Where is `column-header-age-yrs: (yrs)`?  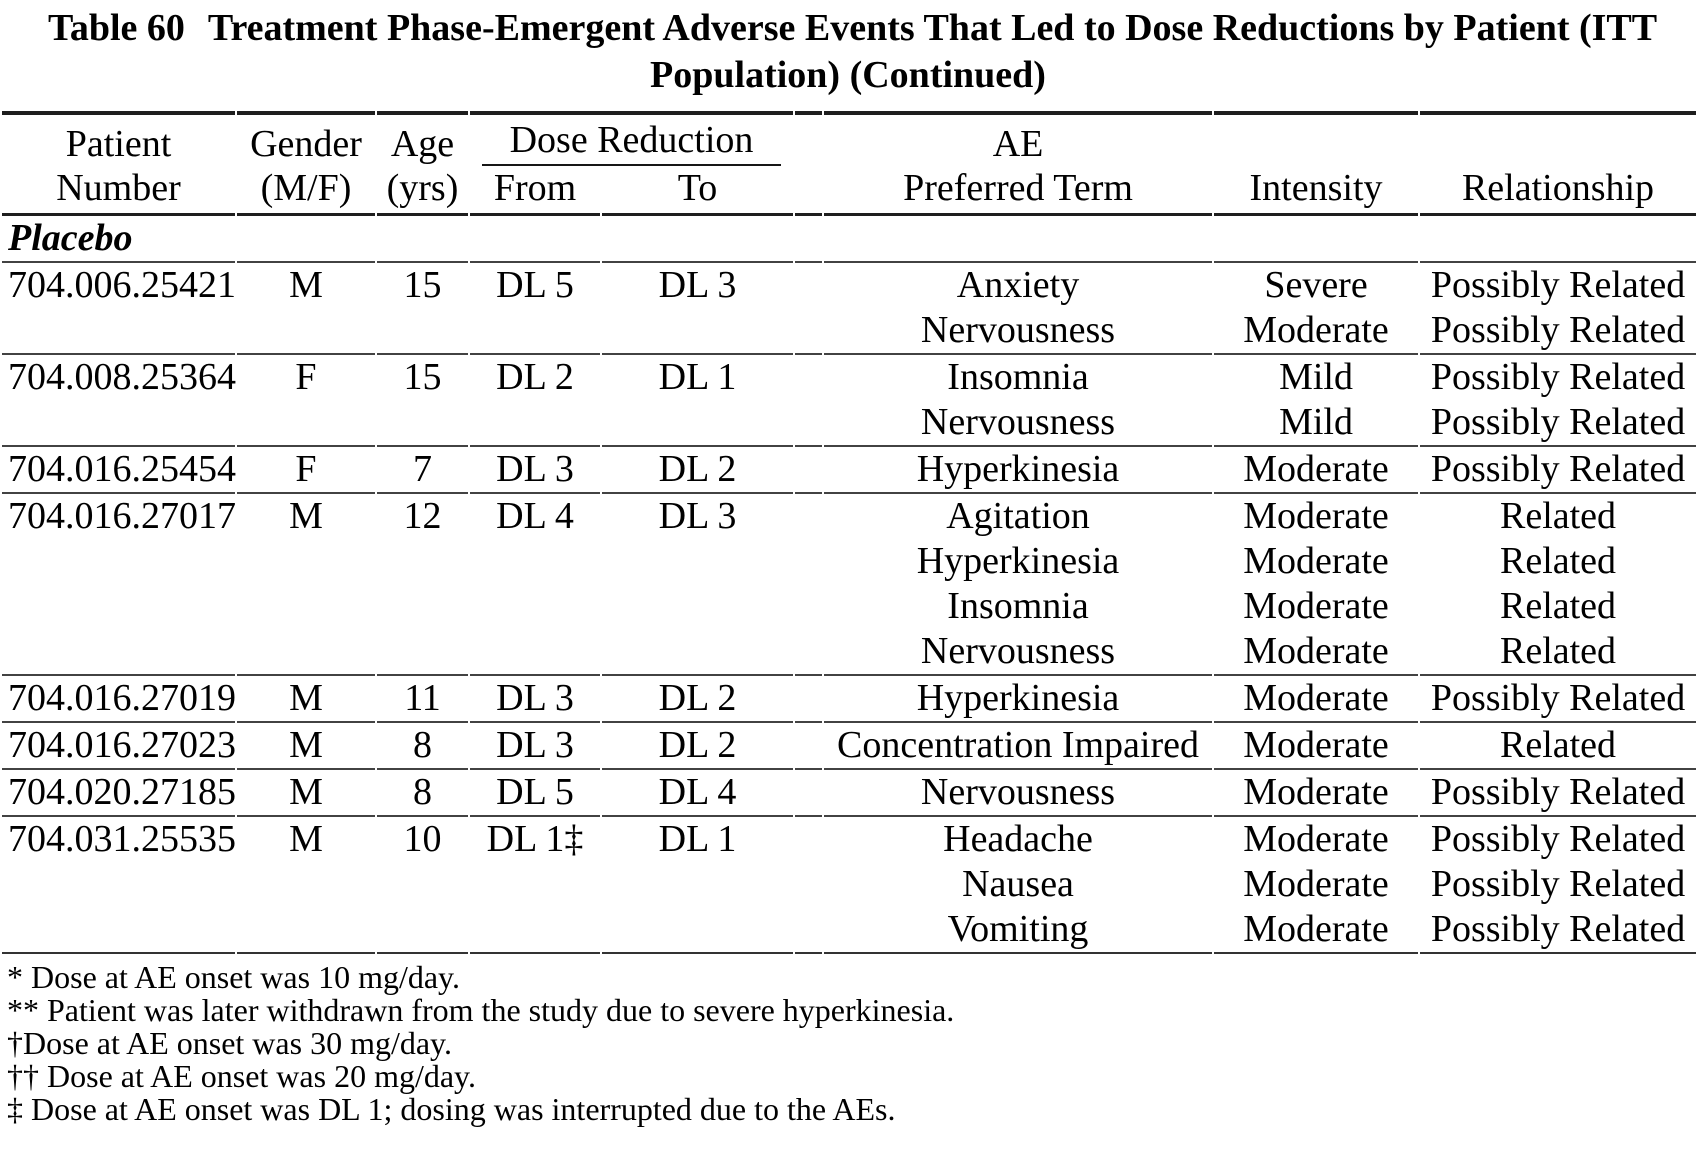
column-header-age-yrs: (yrs) is located at coordinates (422, 191).